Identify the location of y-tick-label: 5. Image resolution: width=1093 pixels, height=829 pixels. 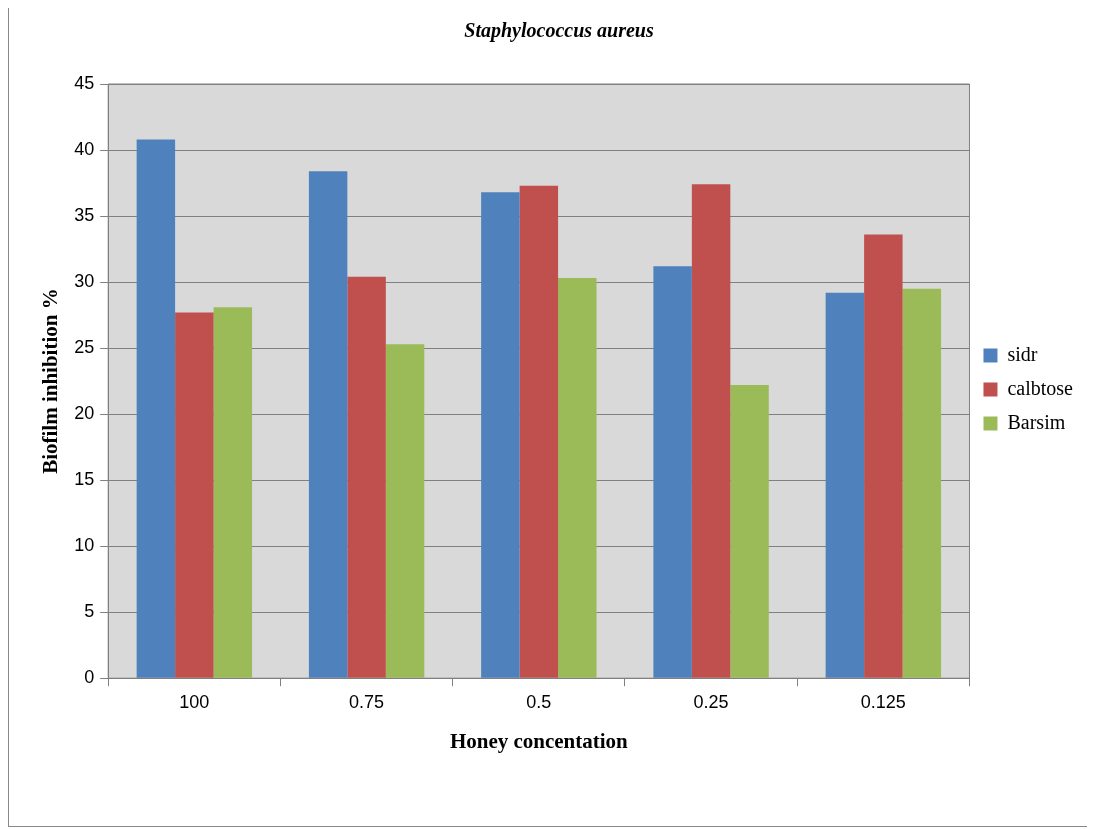
(89, 611).